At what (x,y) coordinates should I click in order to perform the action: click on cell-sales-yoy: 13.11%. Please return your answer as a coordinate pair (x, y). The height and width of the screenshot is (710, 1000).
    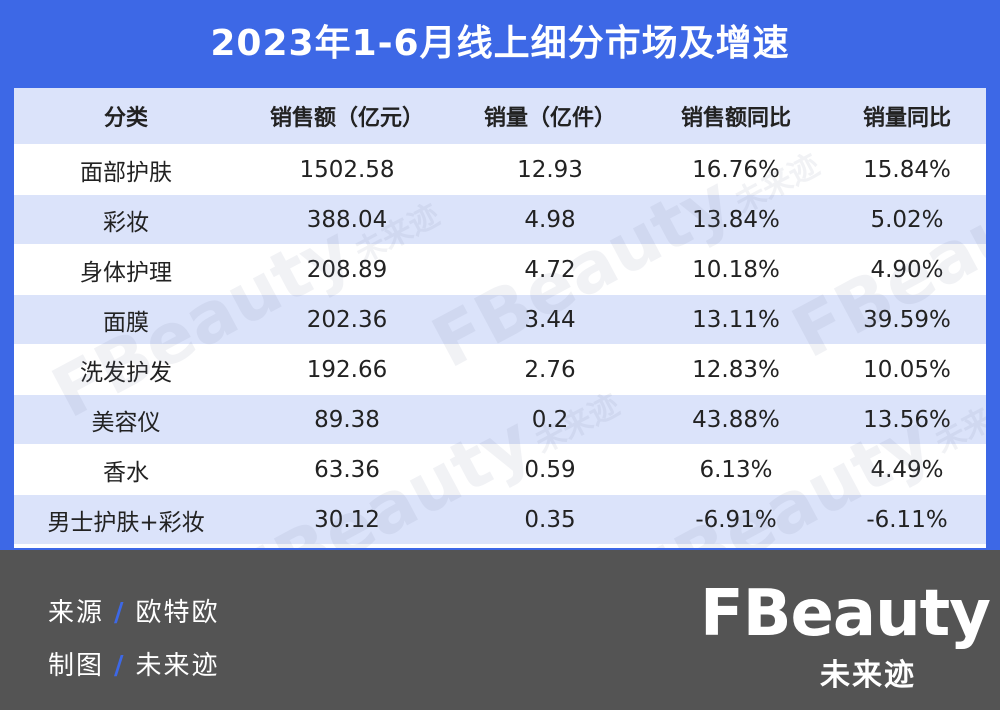
    Looking at the image, I should click on (736, 319).